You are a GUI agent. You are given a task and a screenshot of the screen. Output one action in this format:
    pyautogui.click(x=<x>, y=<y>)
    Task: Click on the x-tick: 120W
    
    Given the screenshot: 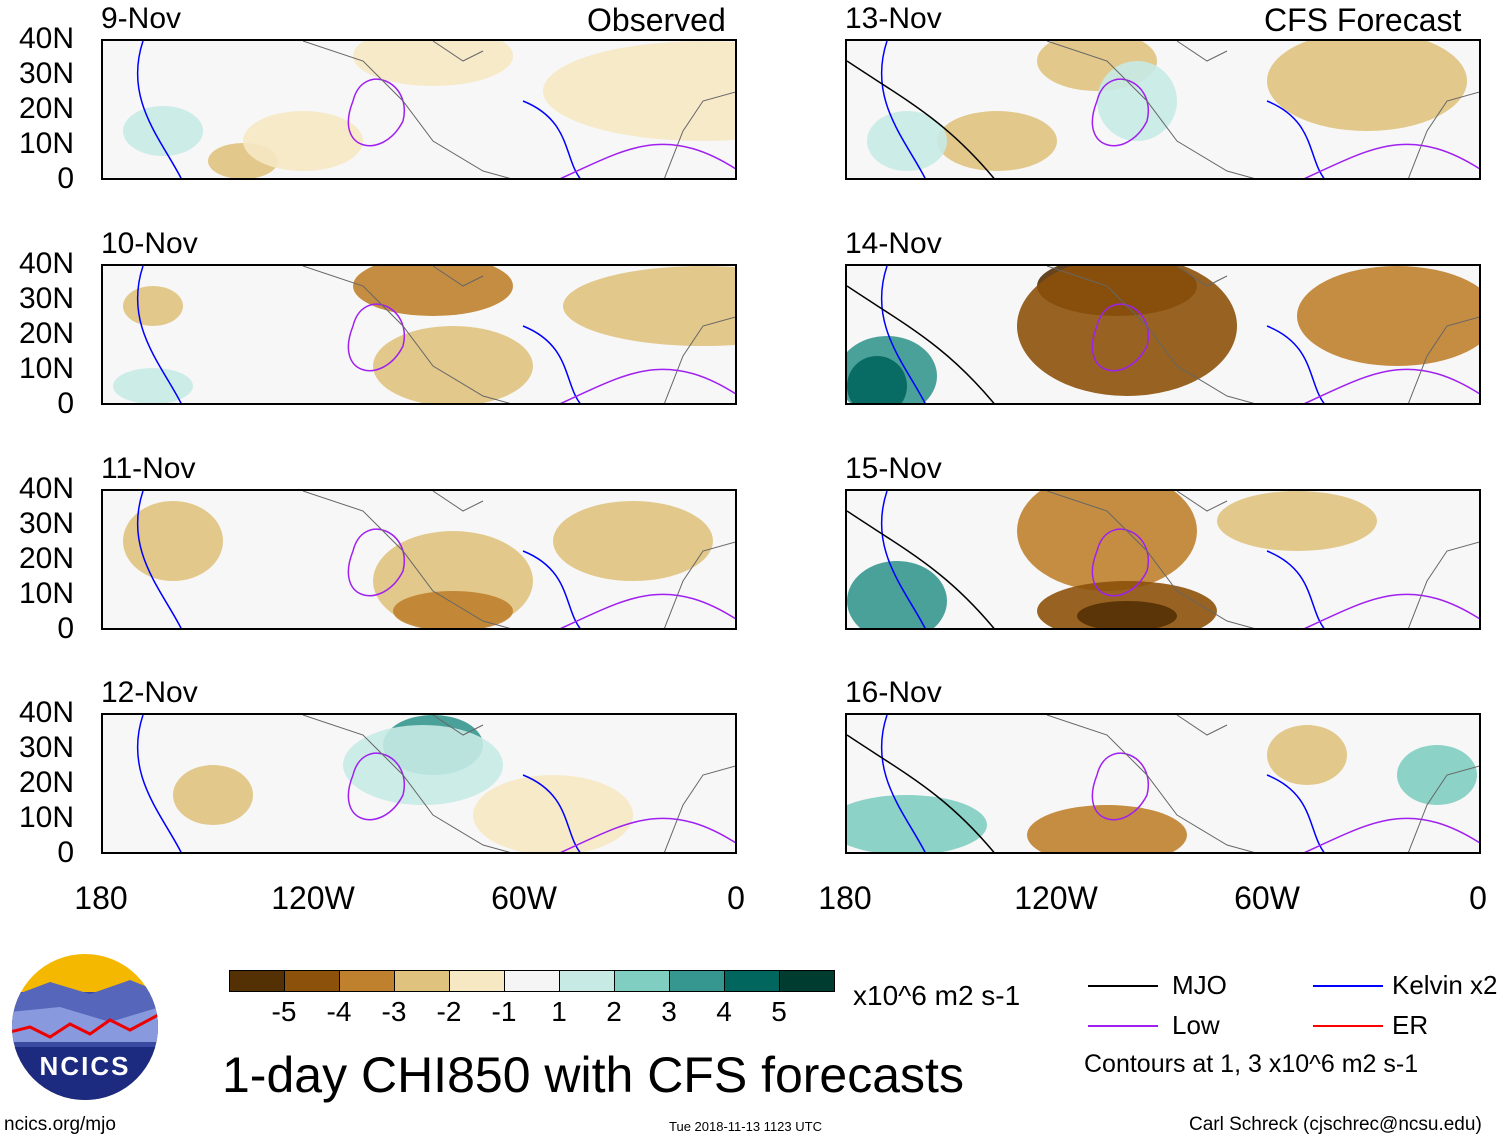 What is the action you would take?
    pyautogui.click(x=313, y=898)
    